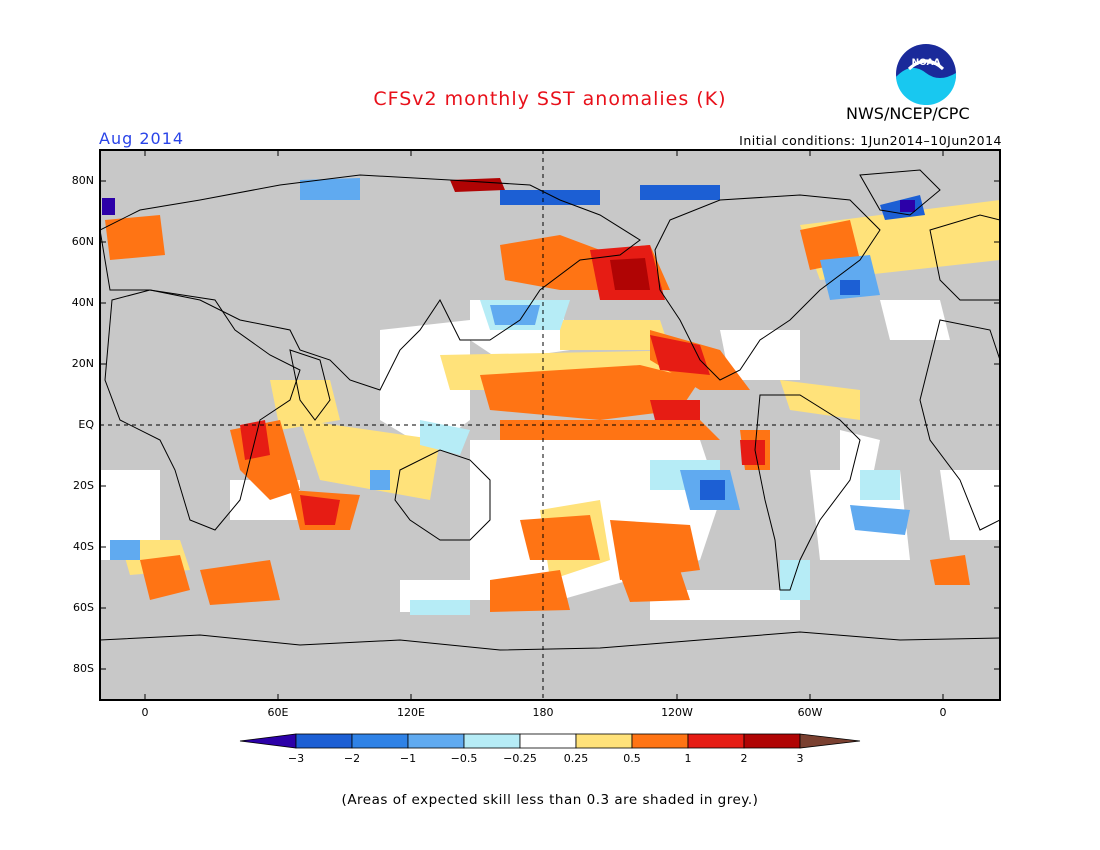 Image resolution: width=1100 pixels, height=850 pixels. Describe the element at coordinates (296, 758) in the screenshot. I see `colorbar-label: −3` at that location.